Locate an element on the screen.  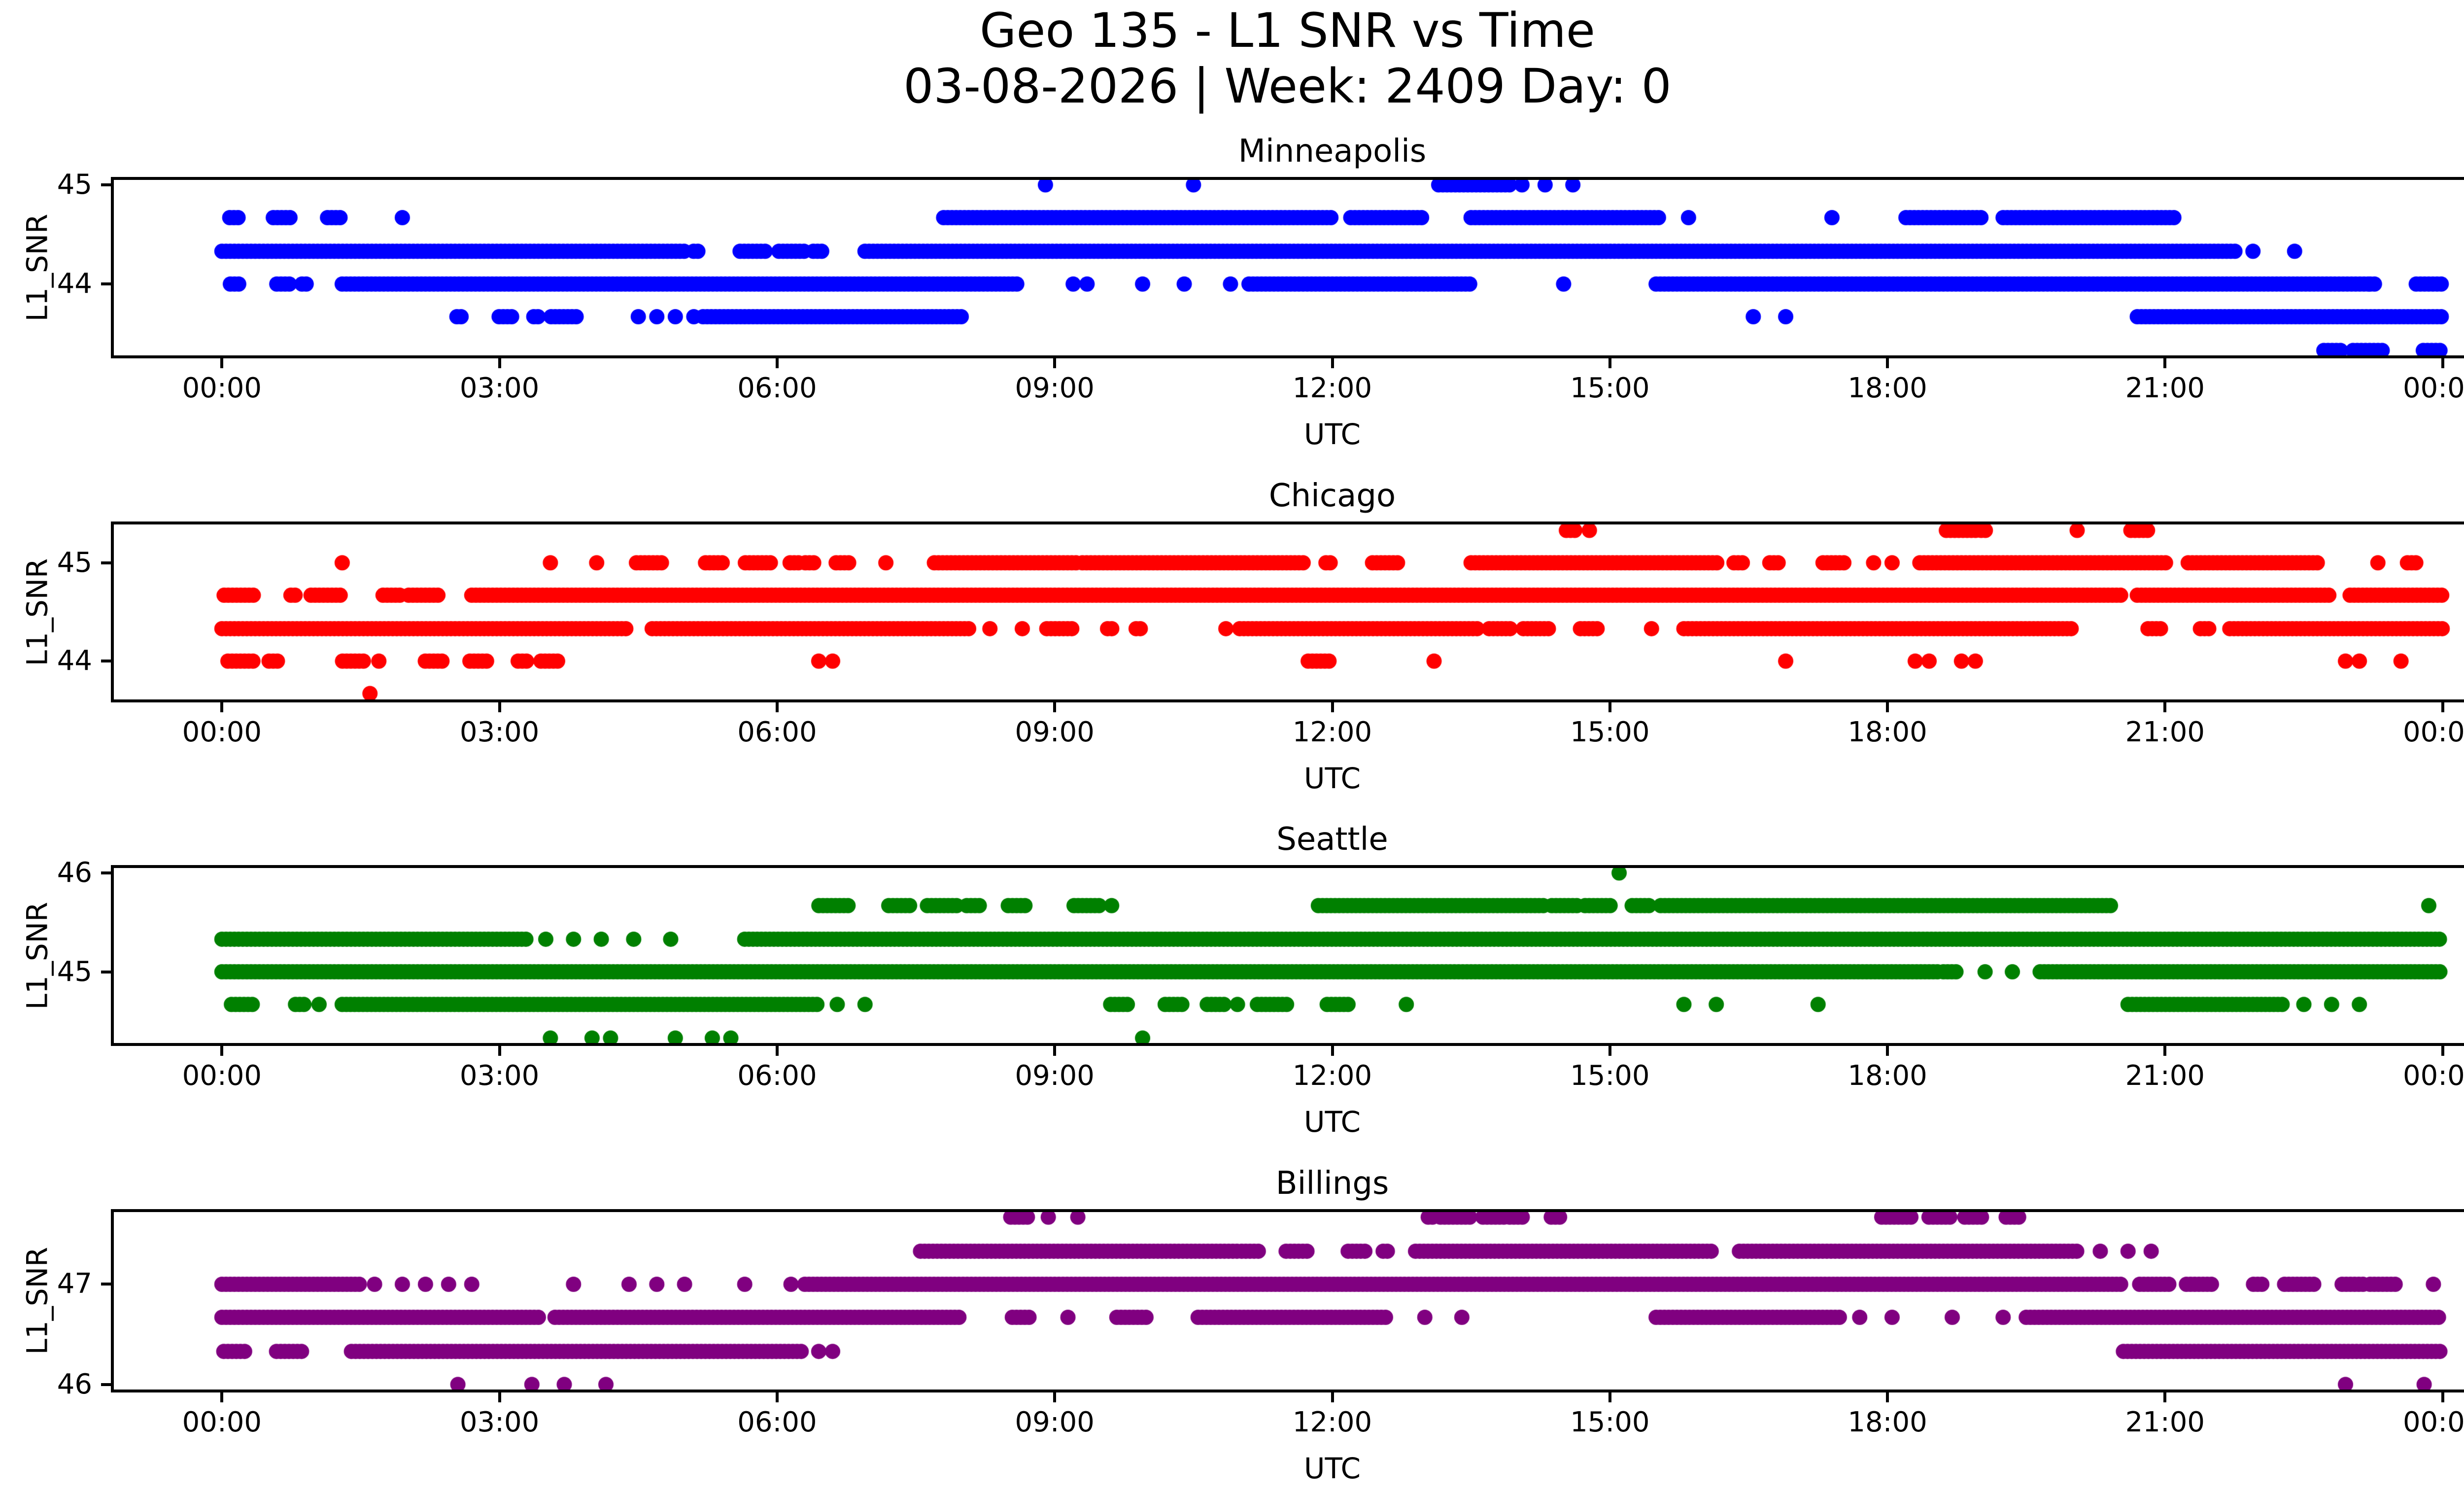
plot-area-chicago is located at coordinates (1287, 612).